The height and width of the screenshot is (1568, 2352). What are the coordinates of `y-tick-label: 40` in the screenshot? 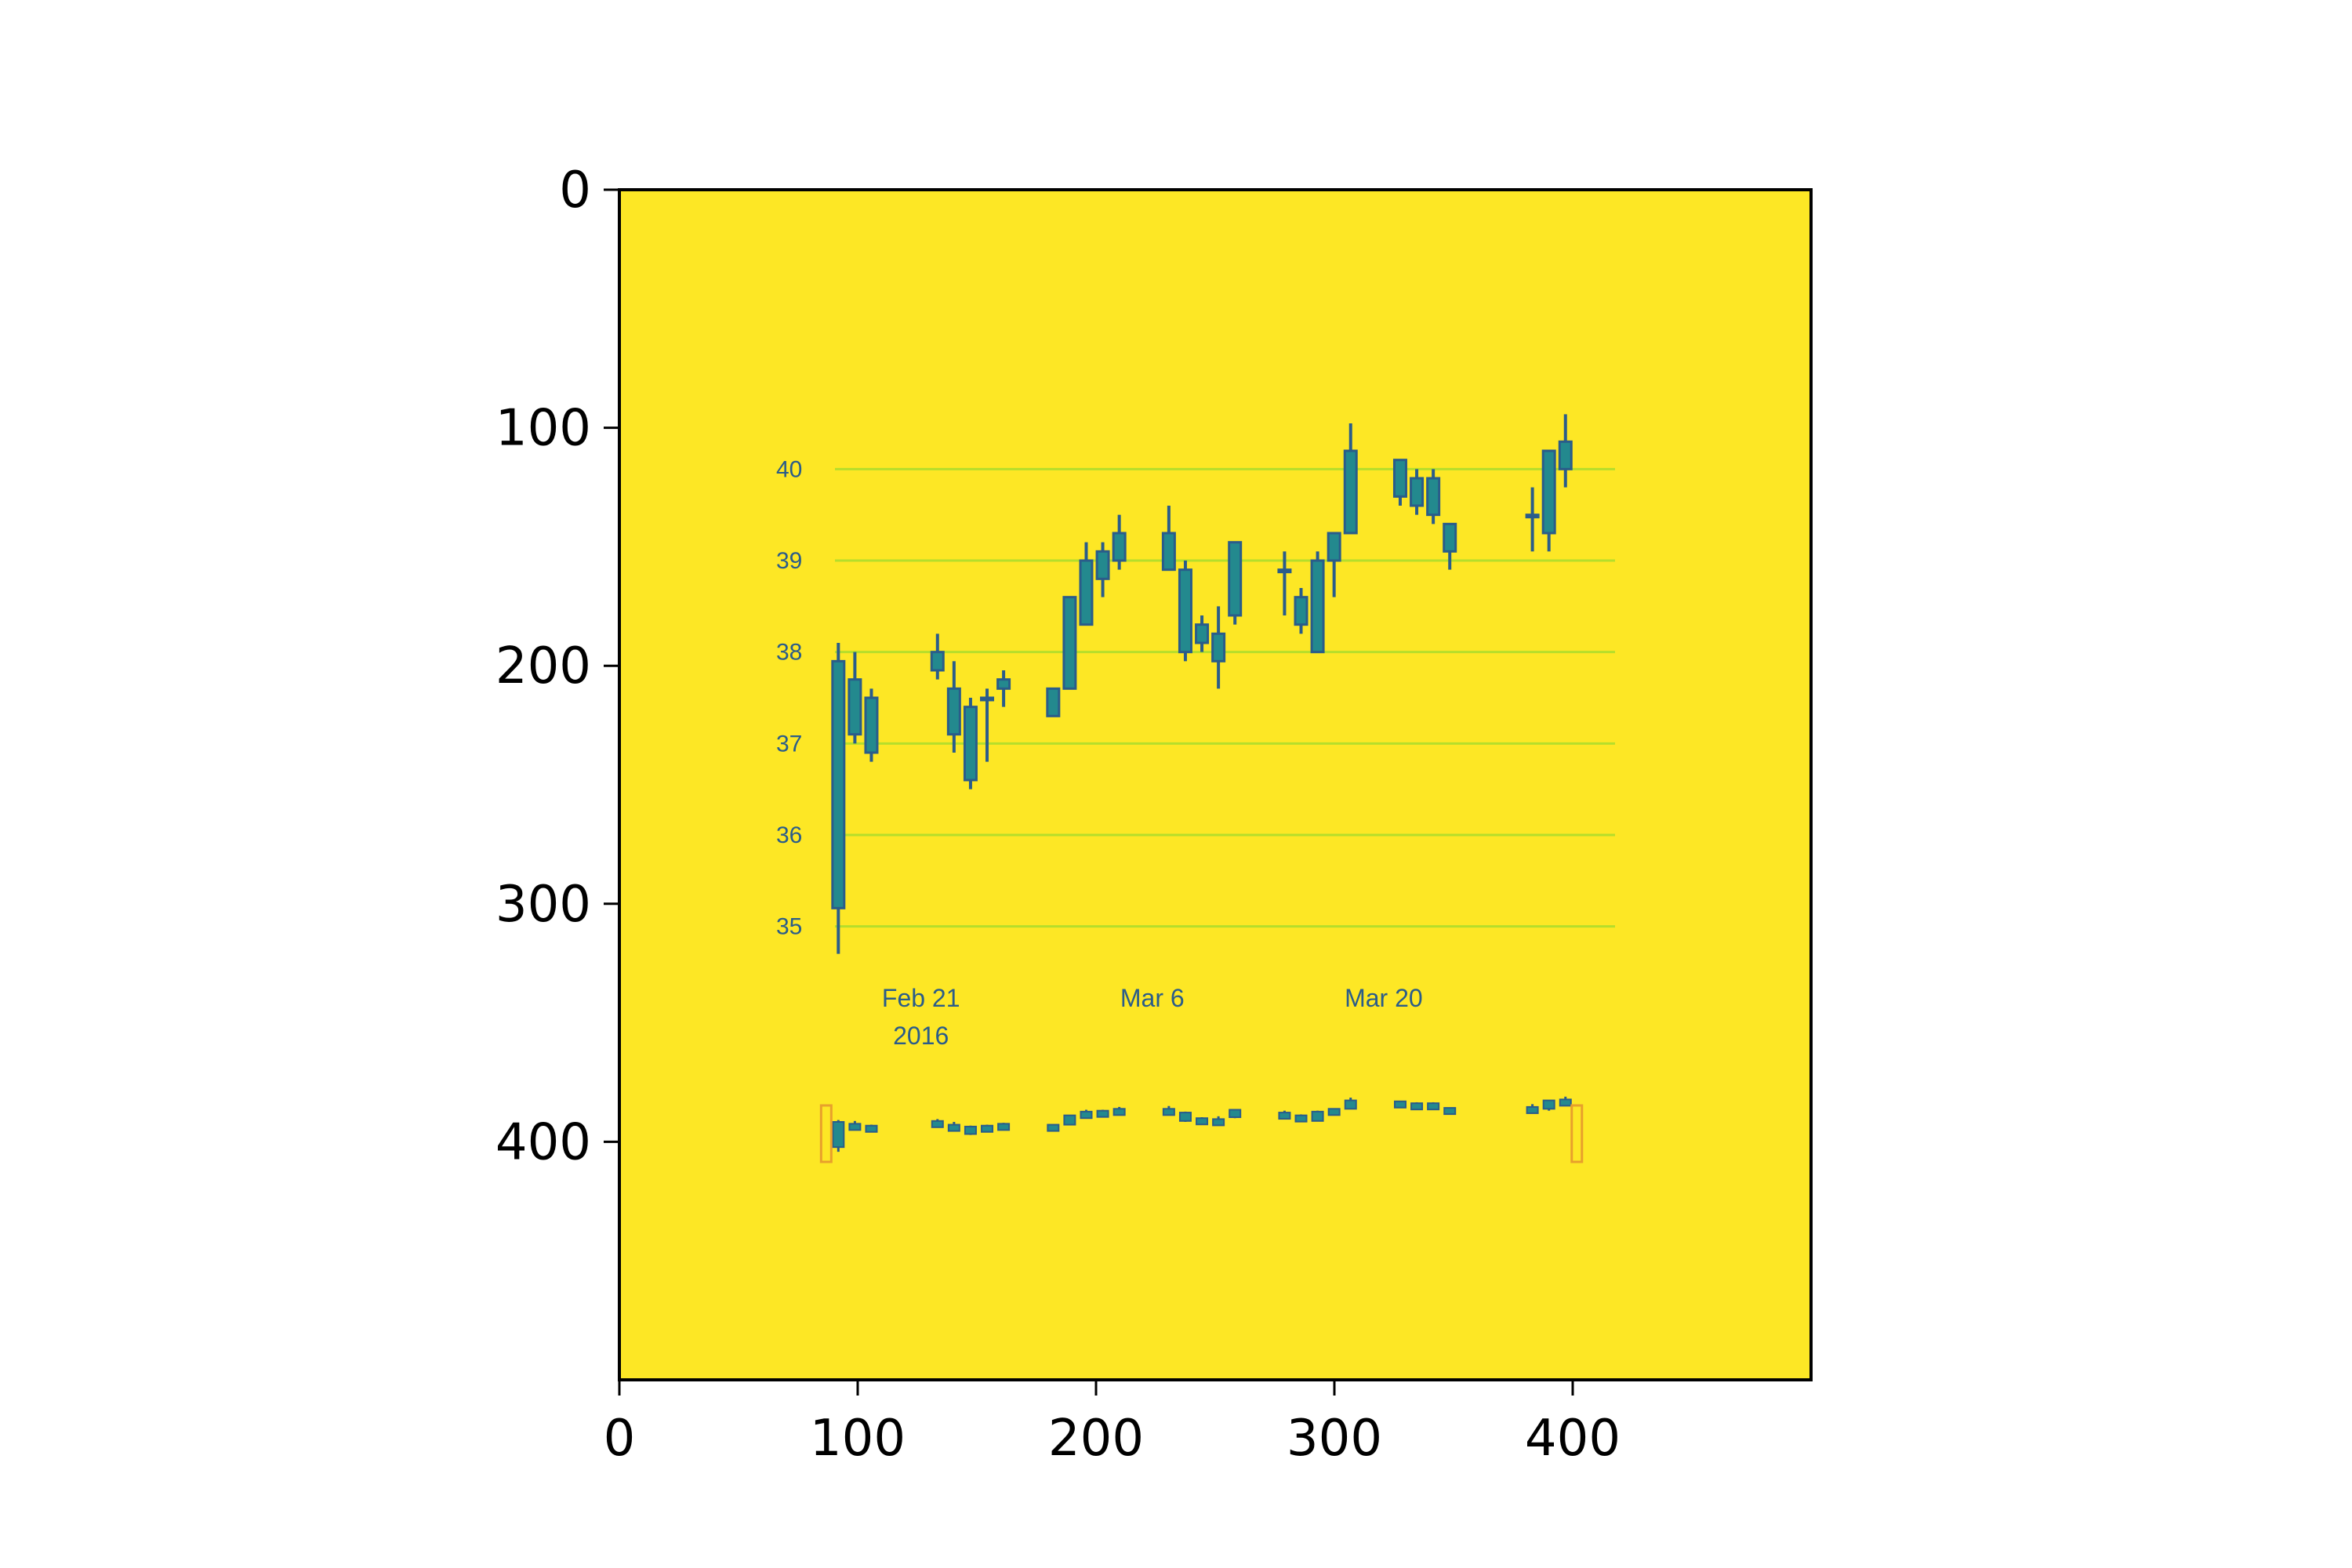 It's located at (789, 469).